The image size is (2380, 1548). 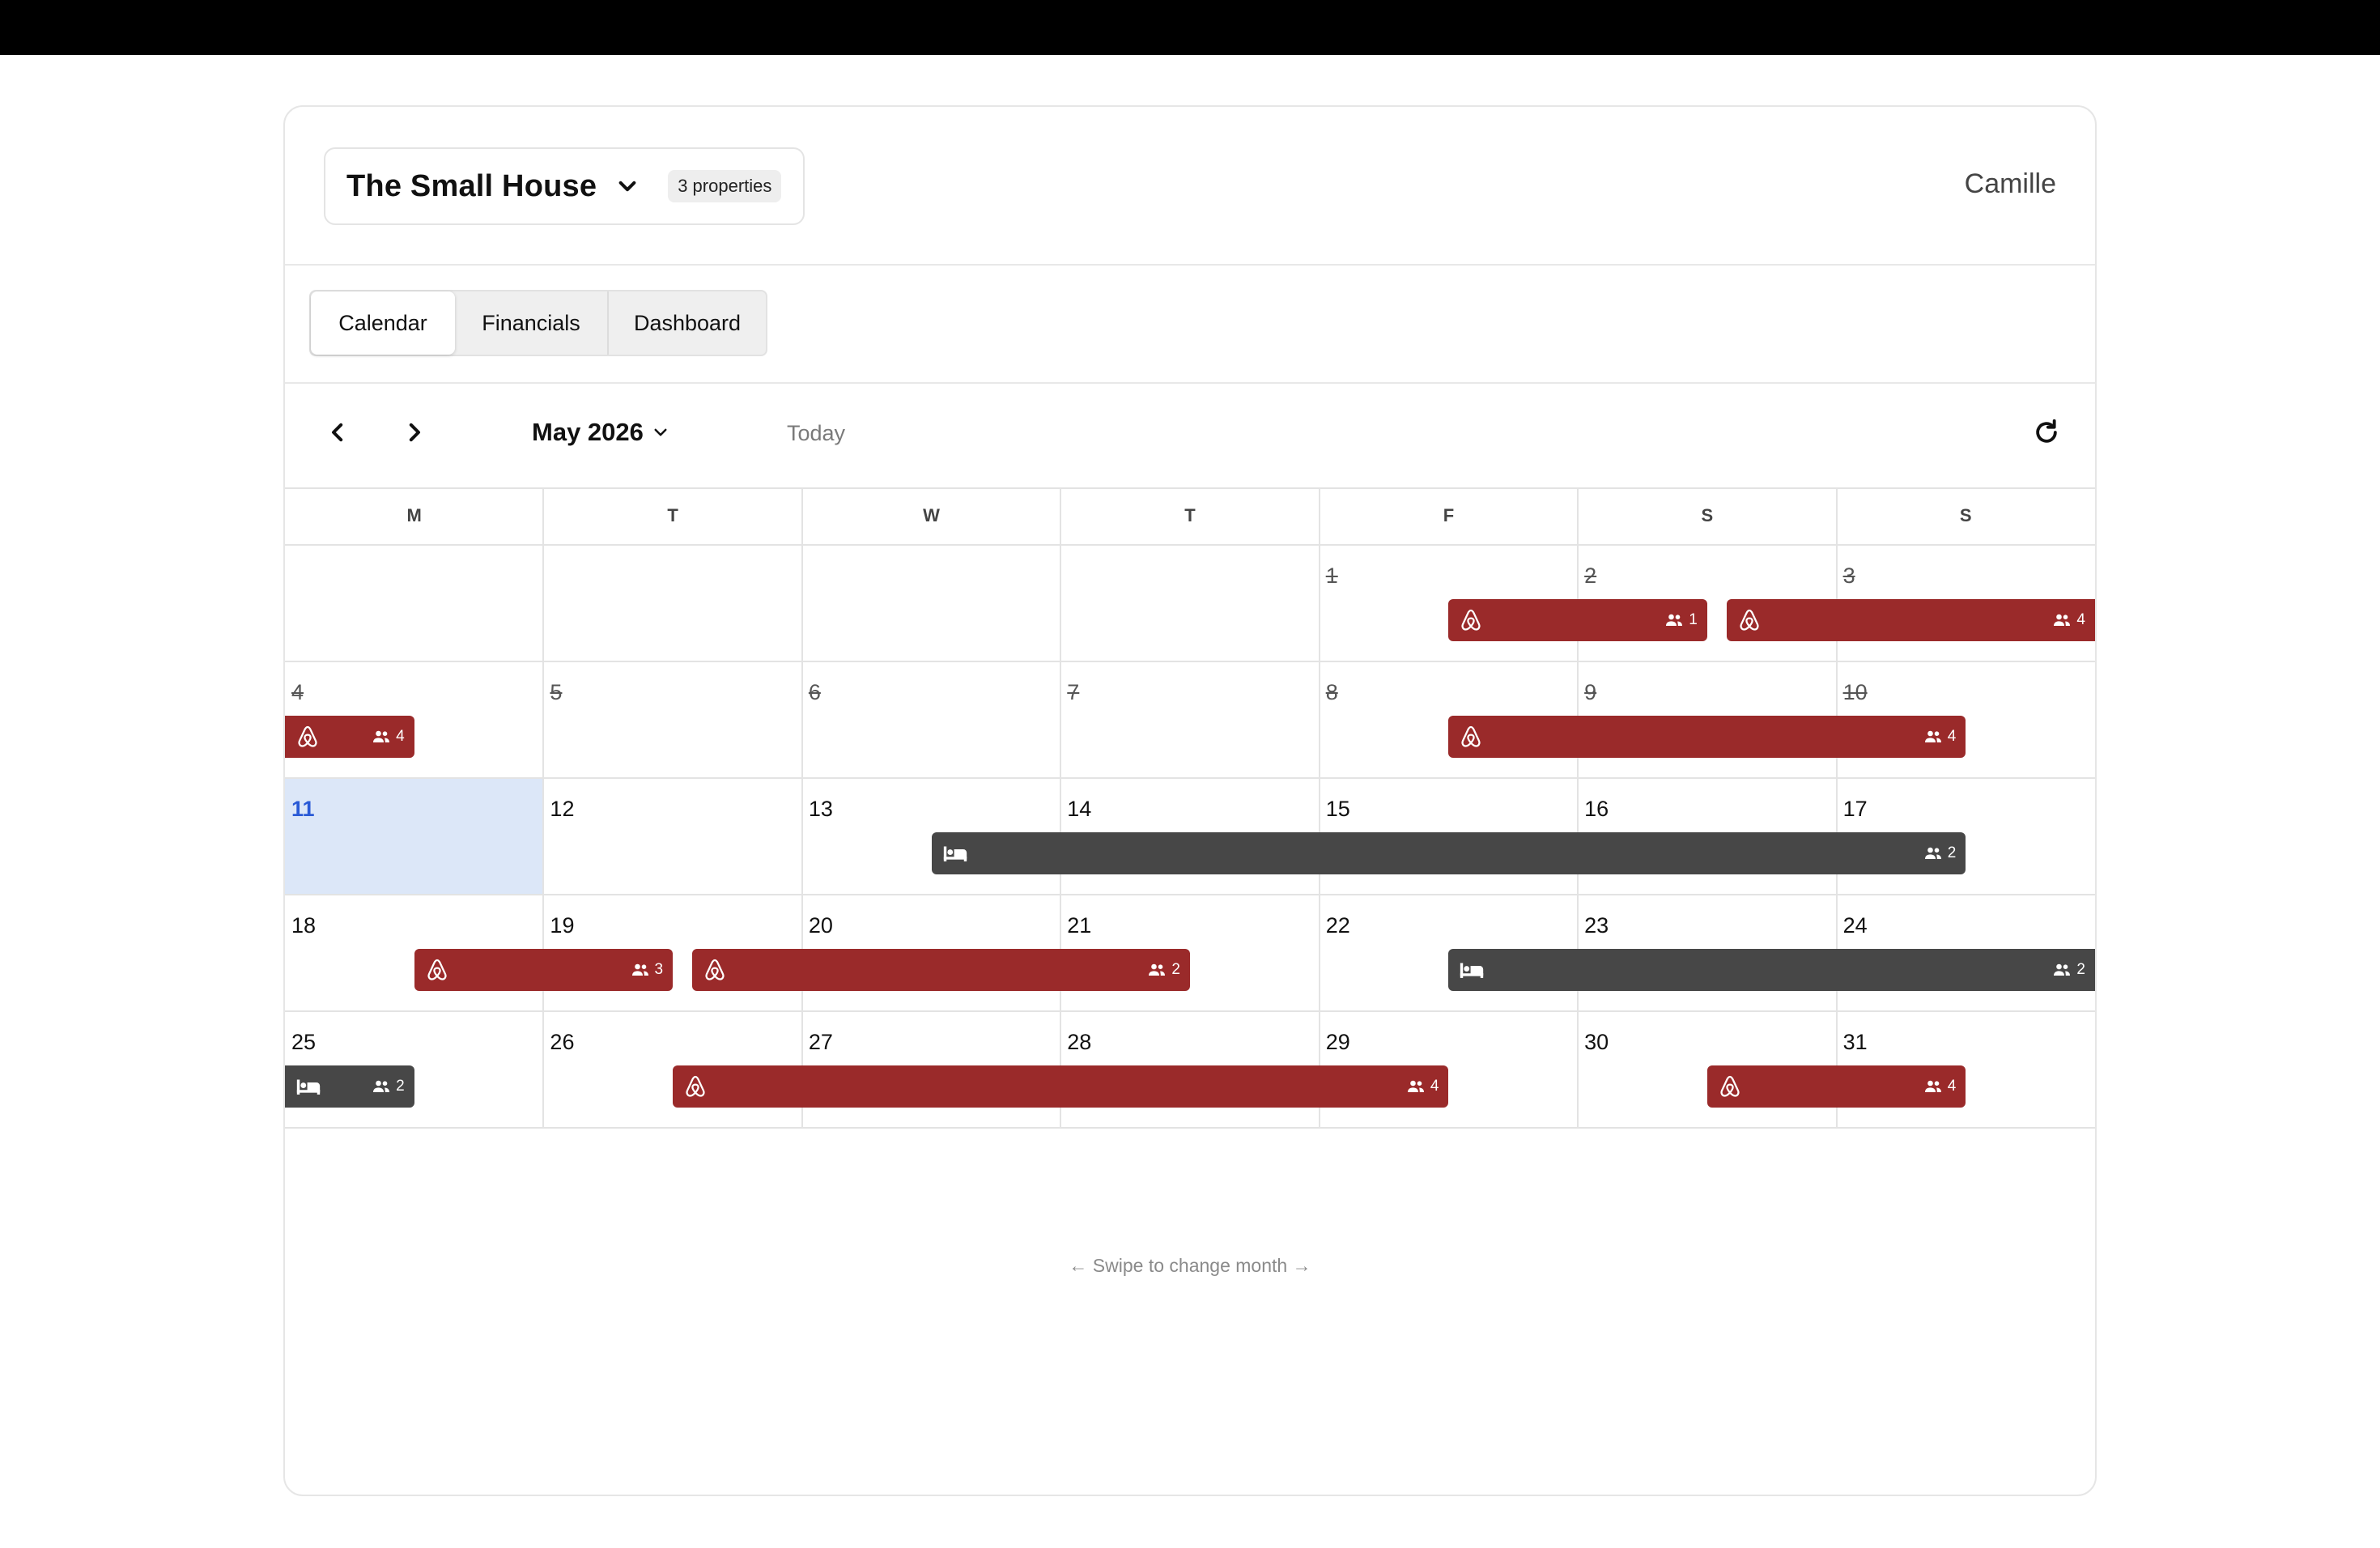 I want to click on property-name: The Small House, so click(x=472, y=185).